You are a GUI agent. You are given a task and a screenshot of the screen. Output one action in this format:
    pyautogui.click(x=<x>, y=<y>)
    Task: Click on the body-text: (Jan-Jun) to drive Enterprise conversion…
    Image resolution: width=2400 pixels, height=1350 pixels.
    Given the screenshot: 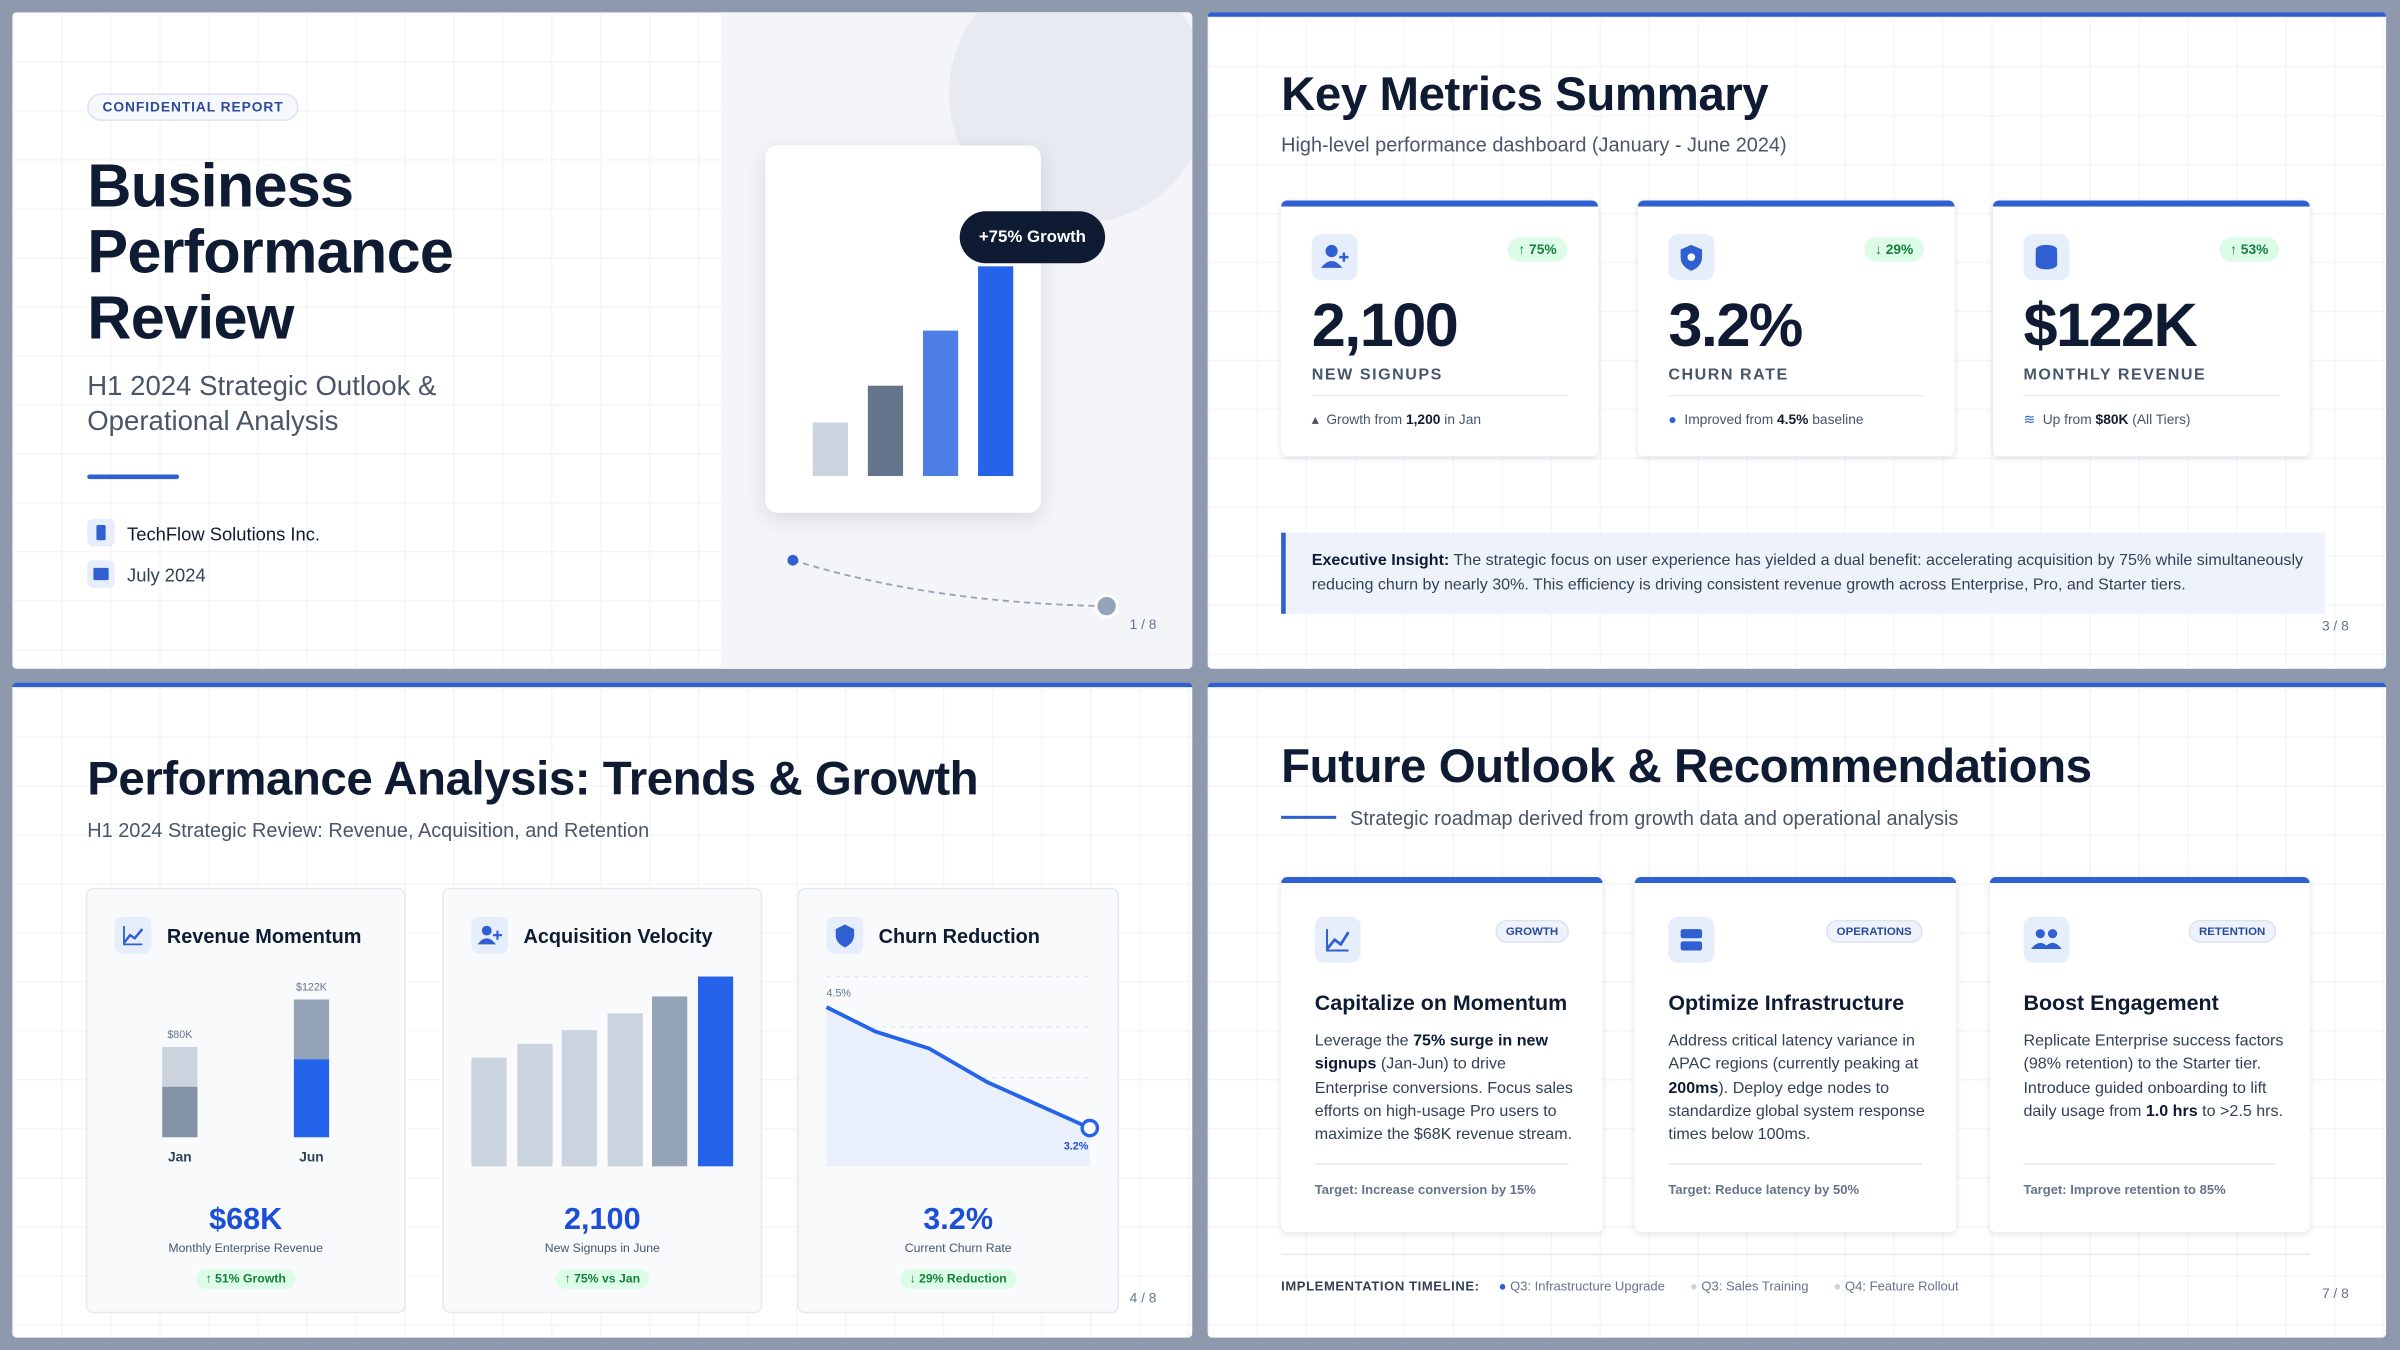 What is the action you would take?
    pyautogui.click(x=1443, y=1099)
    